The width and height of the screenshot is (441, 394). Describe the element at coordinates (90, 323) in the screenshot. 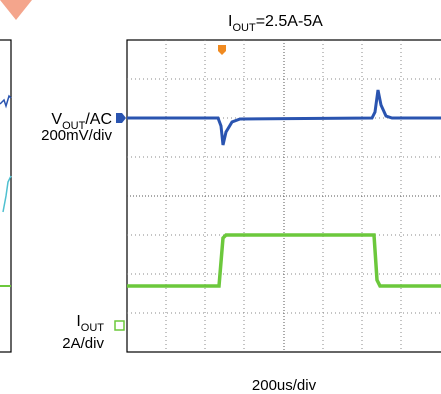

I see `ch2-name: IOUT` at that location.